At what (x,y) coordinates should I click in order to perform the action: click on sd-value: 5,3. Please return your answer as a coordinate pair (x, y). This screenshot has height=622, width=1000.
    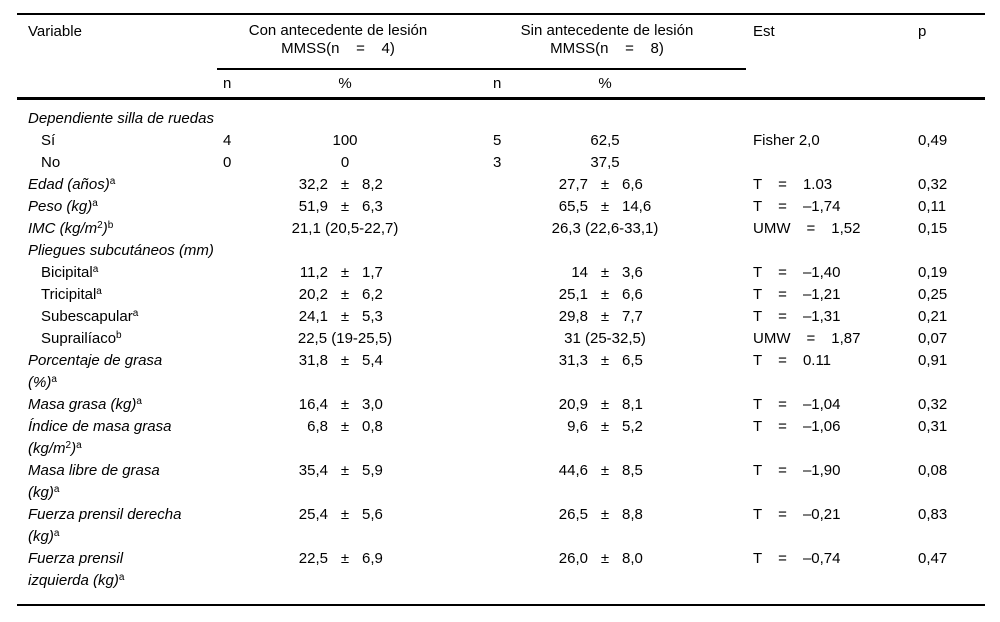
    Looking at the image, I should click on (372, 316).